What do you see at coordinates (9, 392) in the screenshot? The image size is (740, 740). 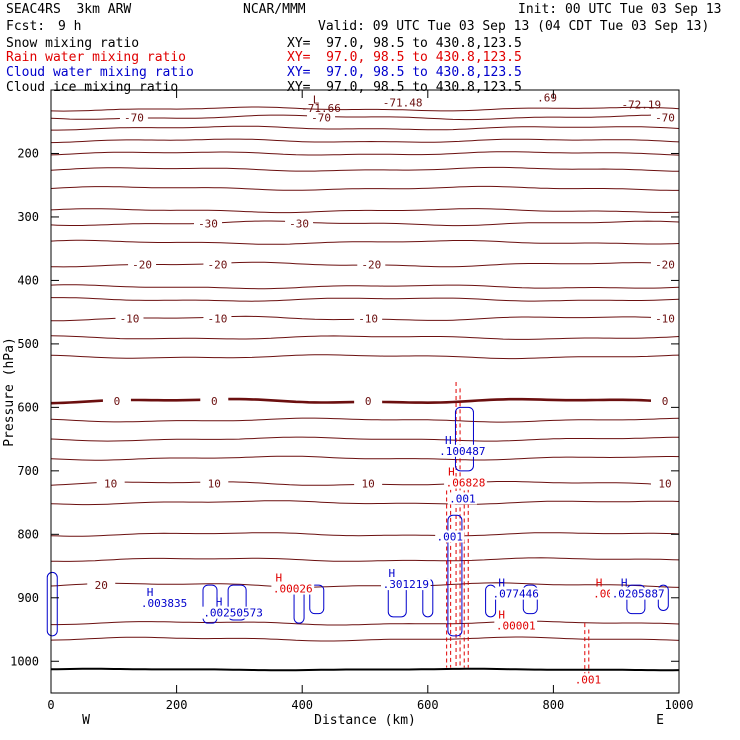 I see `y-axis-title: Pressure (hPa)` at bounding box center [9, 392].